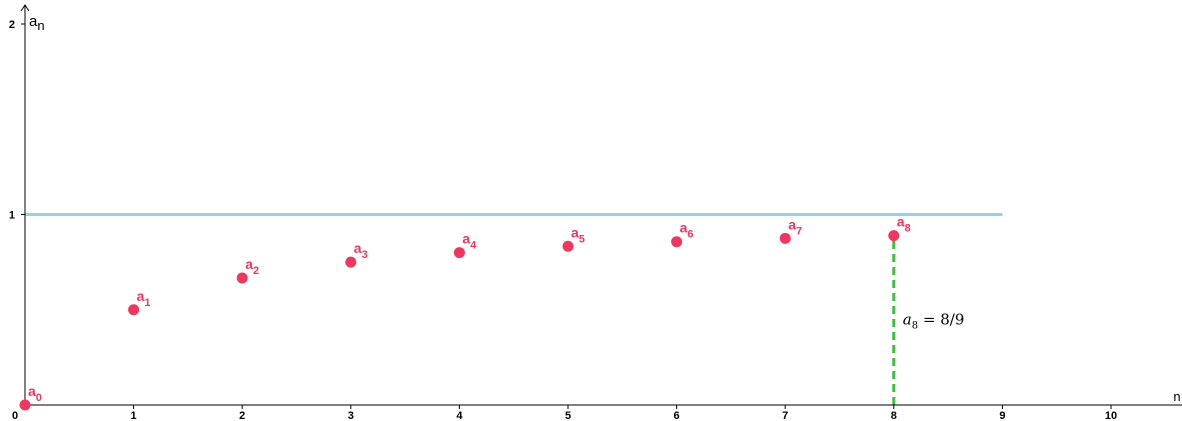 This screenshot has height=421, width=1182. What do you see at coordinates (37, 23) in the screenshot?
I see `y-axis-label: an` at bounding box center [37, 23].